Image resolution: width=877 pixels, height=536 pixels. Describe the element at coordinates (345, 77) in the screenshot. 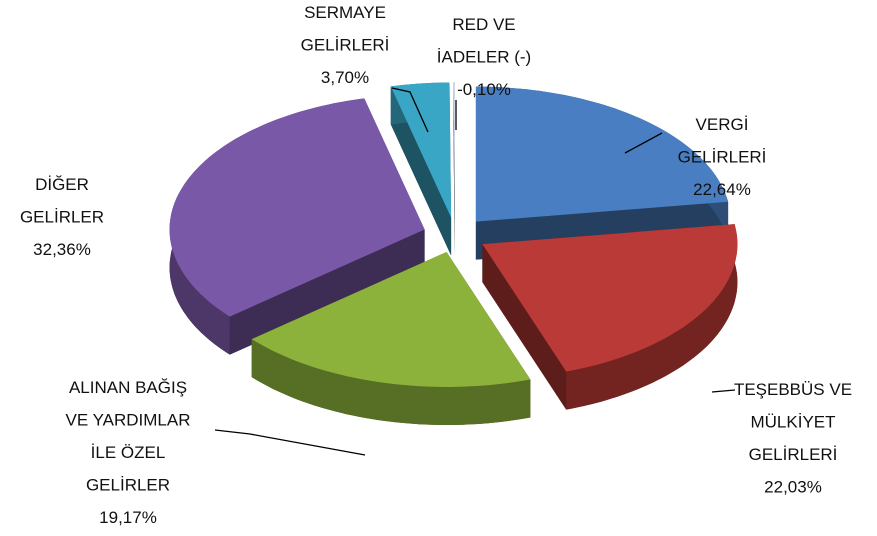

I see `value-label: 3,70%` at that location.